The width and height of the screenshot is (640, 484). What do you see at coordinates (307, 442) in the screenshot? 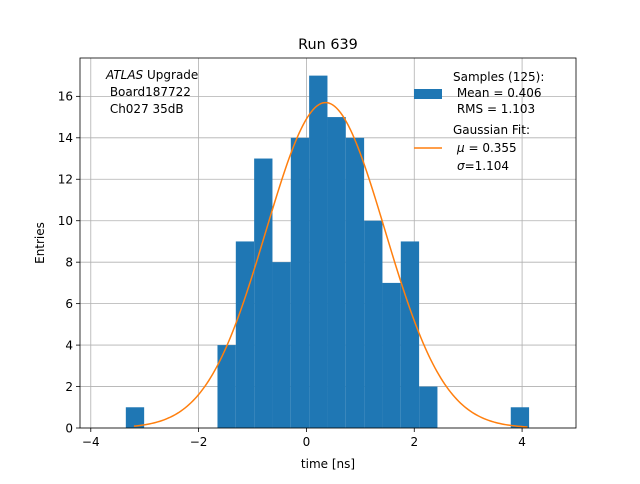
I see `x-tick-label: 0` at bounding box center [307, 442].